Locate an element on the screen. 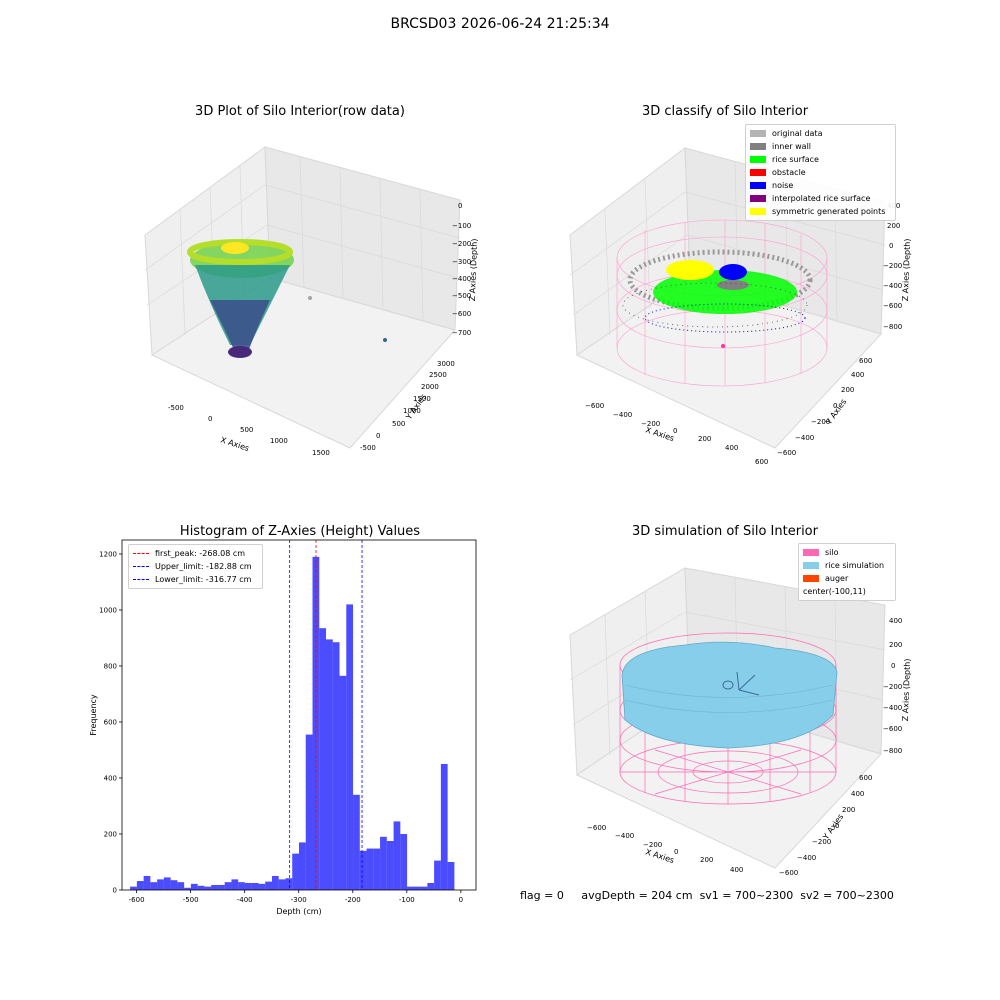 The width and height of the screenshot is (1000, 1000). classify-legend-item: rice surface is located at coordinates (820, 159).